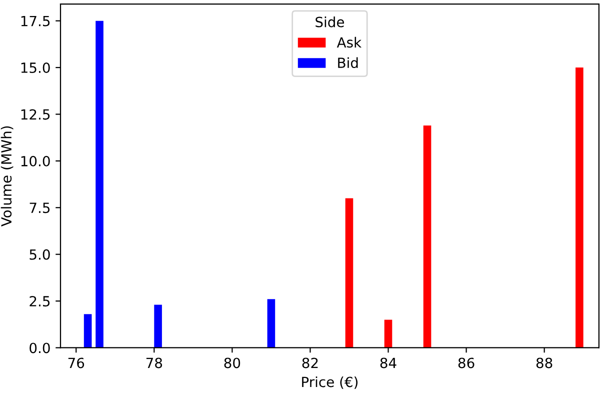  Describe the element at coordinates (330, 382) in the screenshot. I see `x-axis-title: Price (€)` at that location.